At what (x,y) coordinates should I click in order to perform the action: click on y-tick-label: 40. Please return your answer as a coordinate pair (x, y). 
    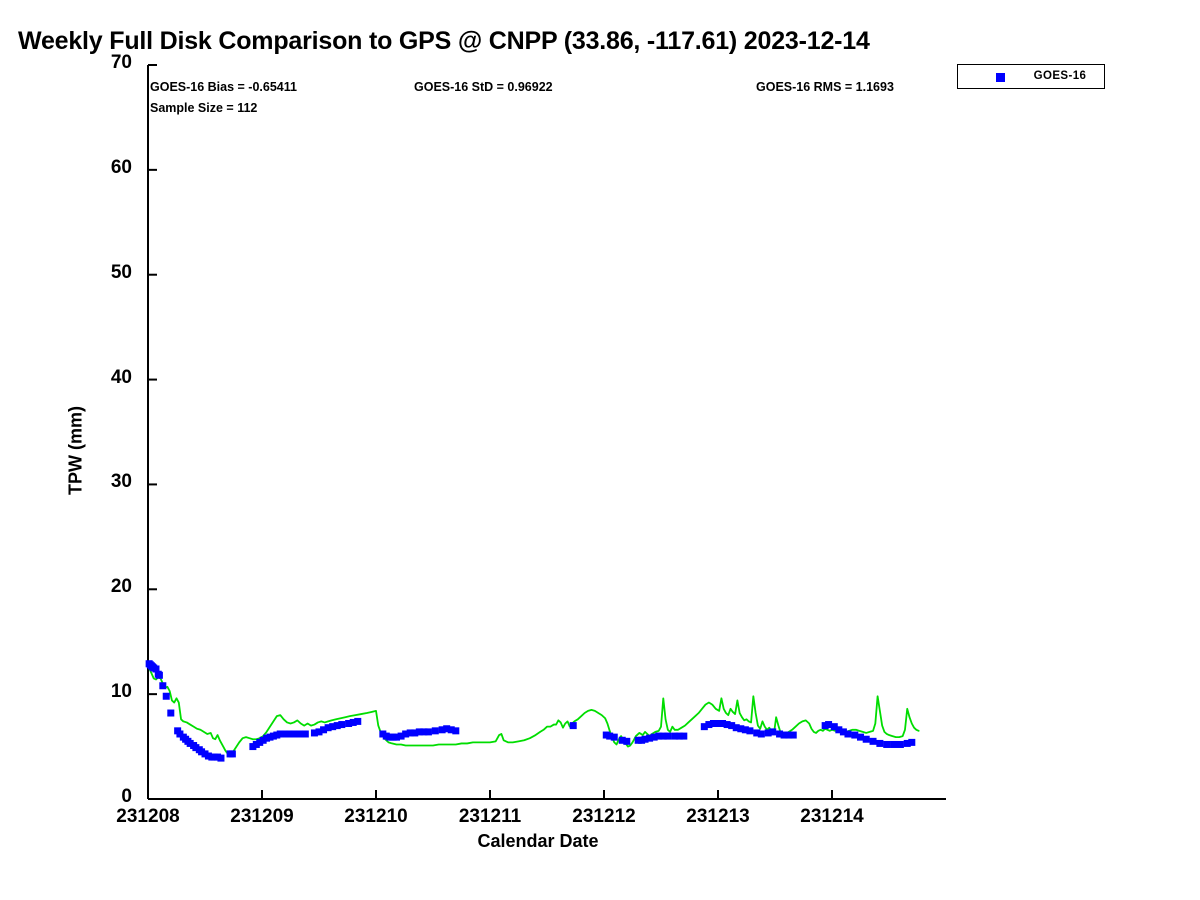
    Looking at the image, I should click on (121, 377).